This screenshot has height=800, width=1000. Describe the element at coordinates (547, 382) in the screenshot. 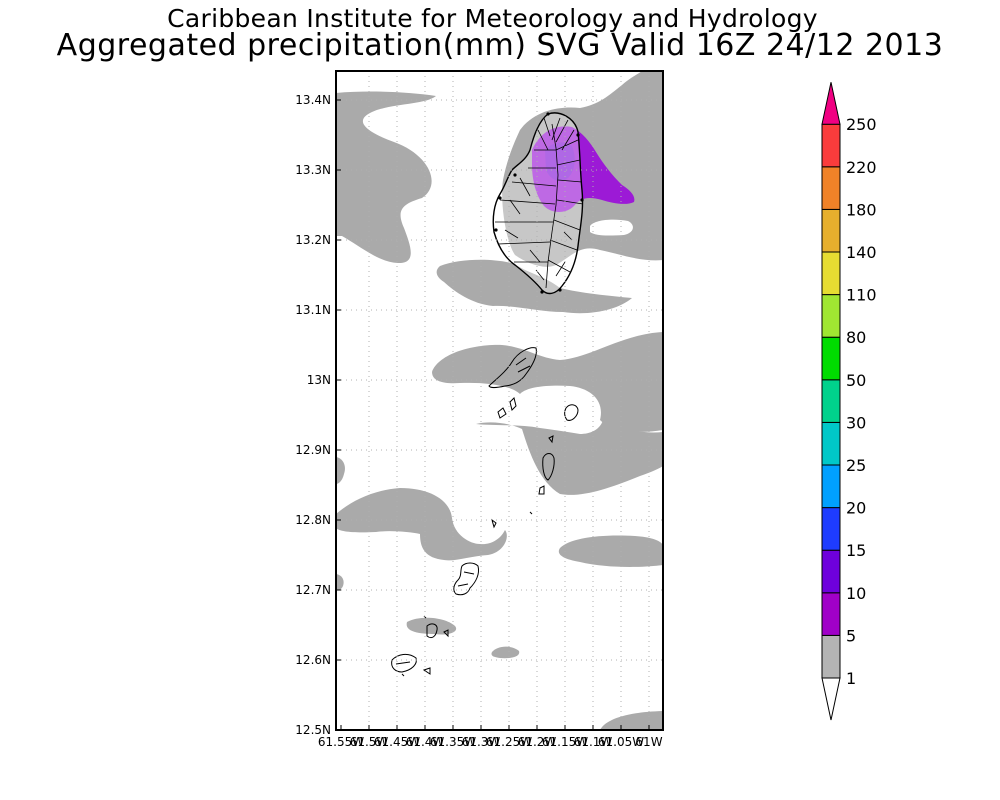

I see `precip-area-east` at that location.